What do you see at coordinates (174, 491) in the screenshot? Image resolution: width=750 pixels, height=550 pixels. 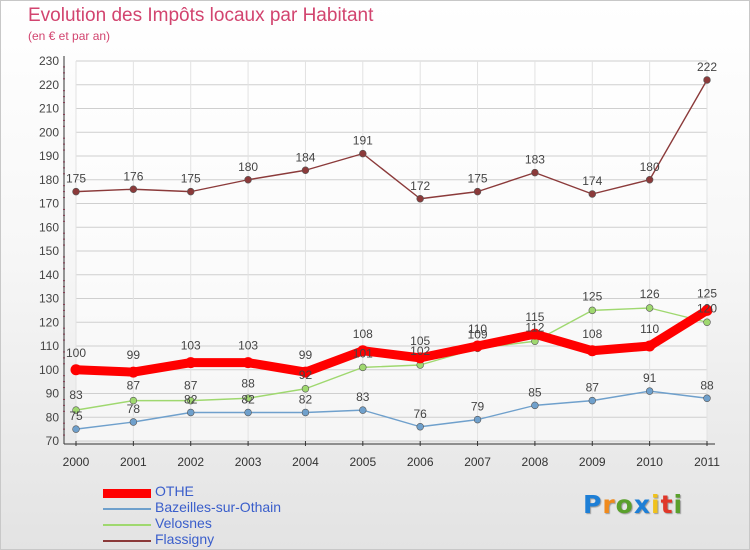 I see `legend-label-othe: OTHE` at bounding box center [174, 491].